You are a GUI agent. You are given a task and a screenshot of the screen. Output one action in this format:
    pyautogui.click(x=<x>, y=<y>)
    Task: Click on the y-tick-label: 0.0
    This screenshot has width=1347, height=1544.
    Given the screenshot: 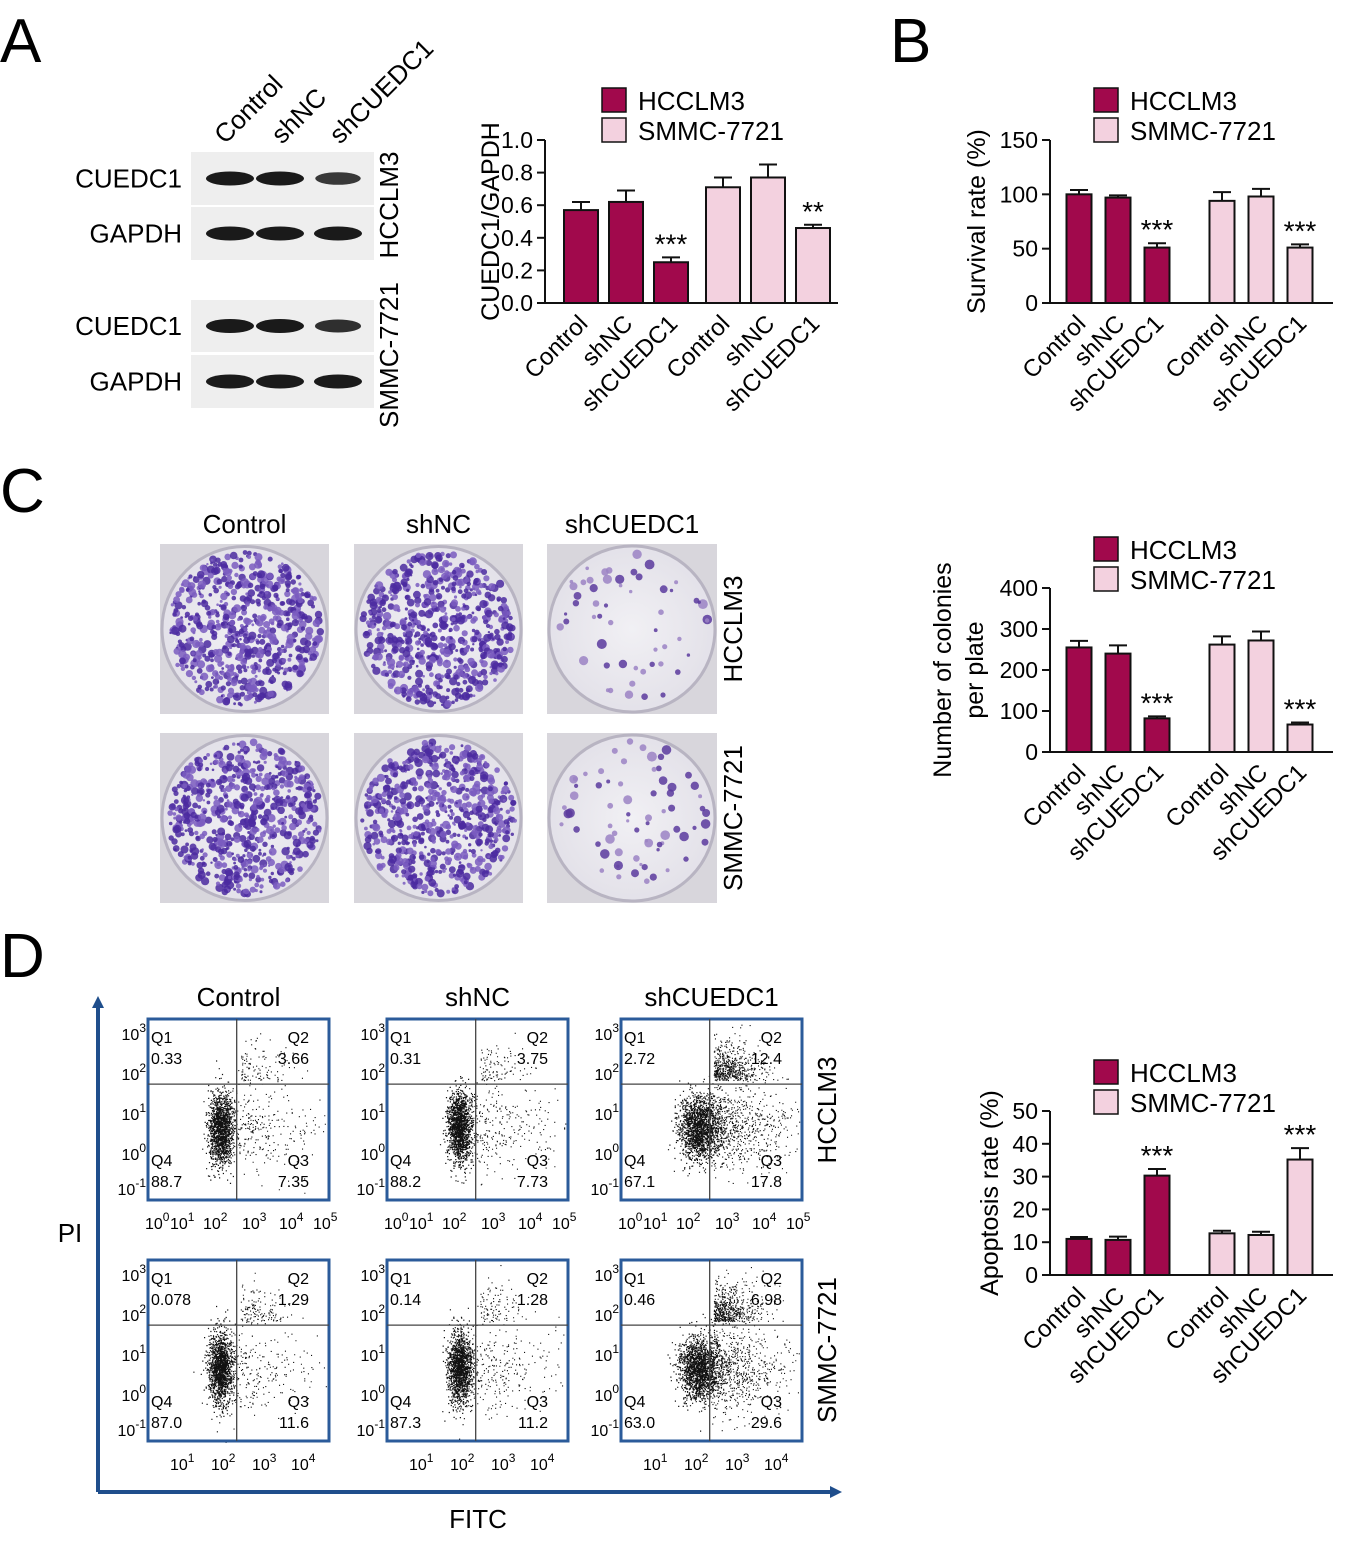 What is the action you would take?
    pyautogui.click(x=517, y=303)
    